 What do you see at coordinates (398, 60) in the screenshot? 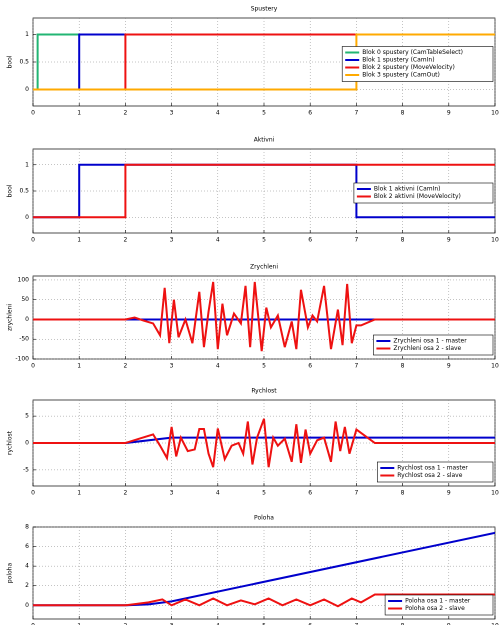
I see `legend-label: Blok 1 spustery (CamIn)` at bounding box center [398, 60].